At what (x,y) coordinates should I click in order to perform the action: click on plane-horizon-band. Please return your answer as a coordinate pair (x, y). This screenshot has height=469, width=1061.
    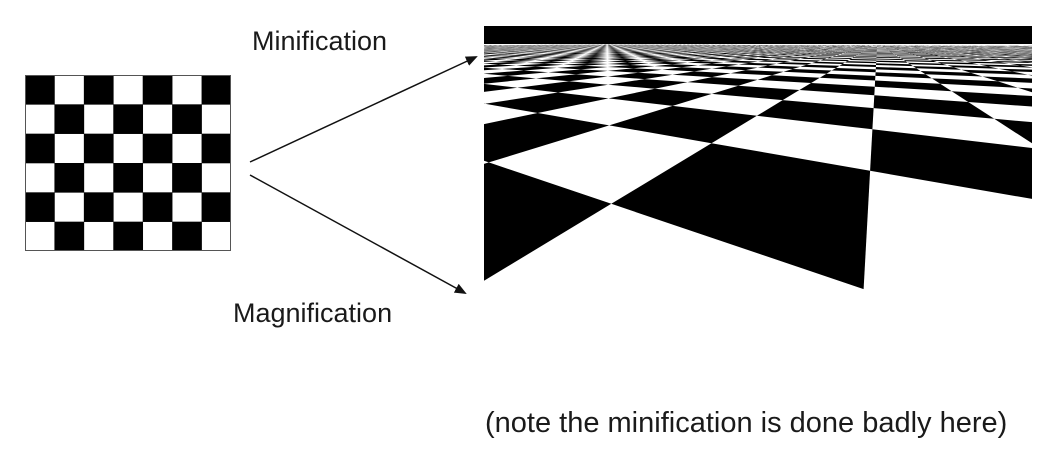
    Looking at the image, I should click on (758, 35).